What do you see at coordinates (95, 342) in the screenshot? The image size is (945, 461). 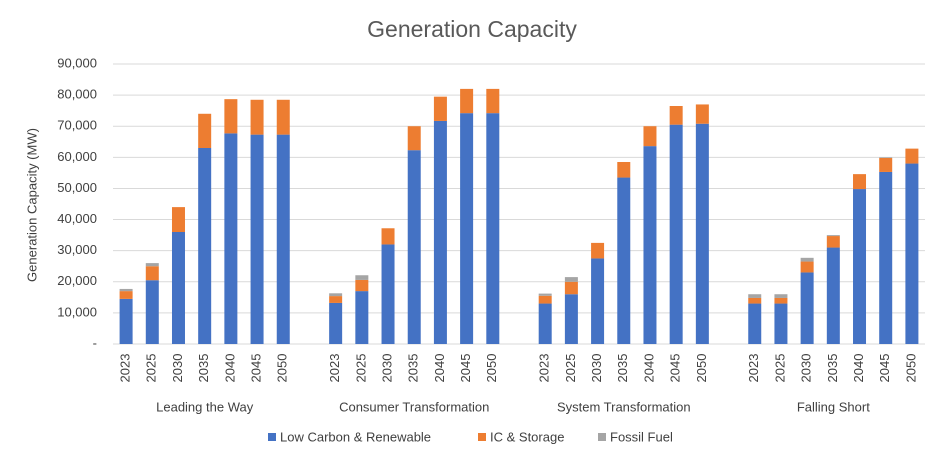 I see `y-tick-label: -` at bounding box center [95, 342].